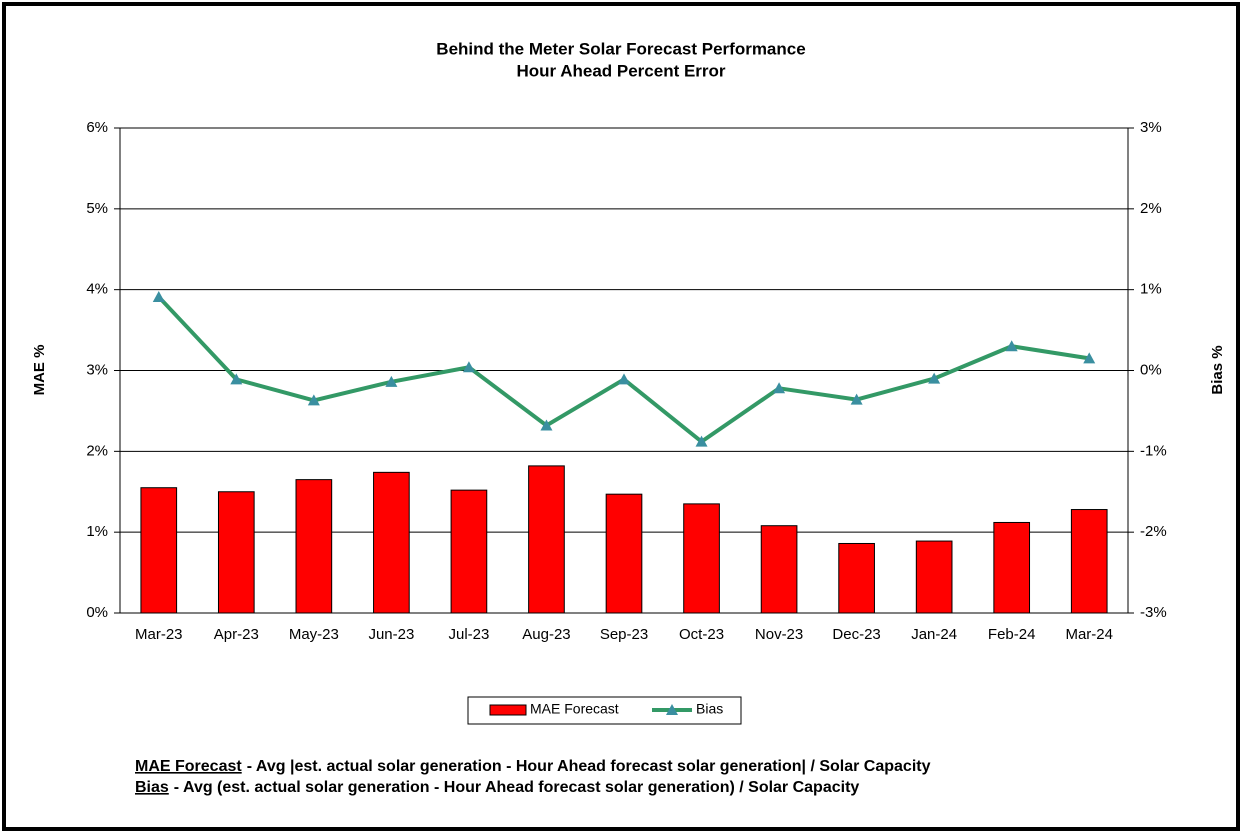  I want to click on footnote-term: MAE Forecast, so click(188, 766).